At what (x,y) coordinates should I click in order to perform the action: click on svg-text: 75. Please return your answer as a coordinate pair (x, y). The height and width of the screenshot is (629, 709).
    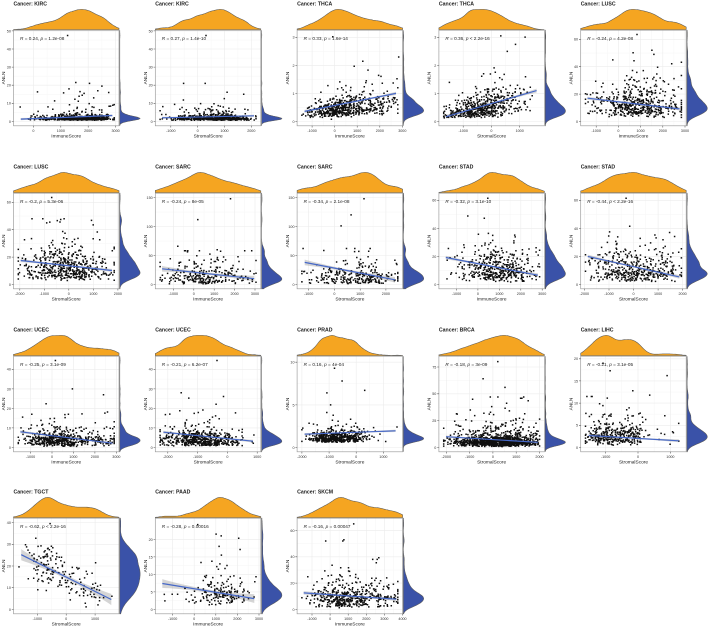
    Looking at the image, I should click on (434, 367).